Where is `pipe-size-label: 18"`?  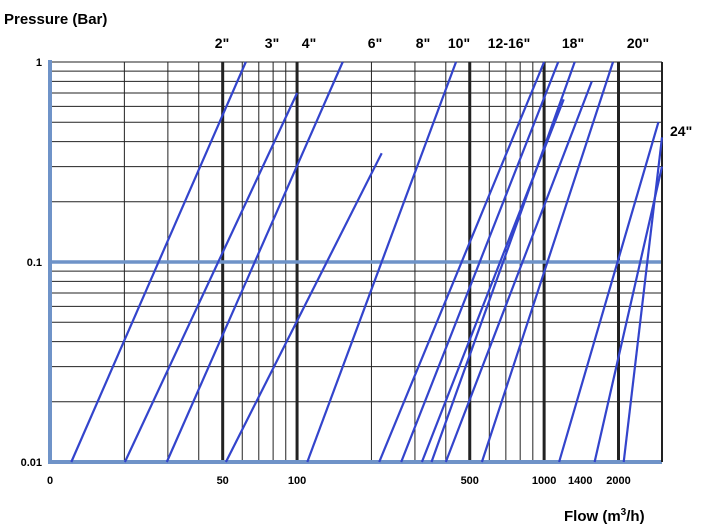 pipe-size-label: 18" is located at coordinates (573, 43).